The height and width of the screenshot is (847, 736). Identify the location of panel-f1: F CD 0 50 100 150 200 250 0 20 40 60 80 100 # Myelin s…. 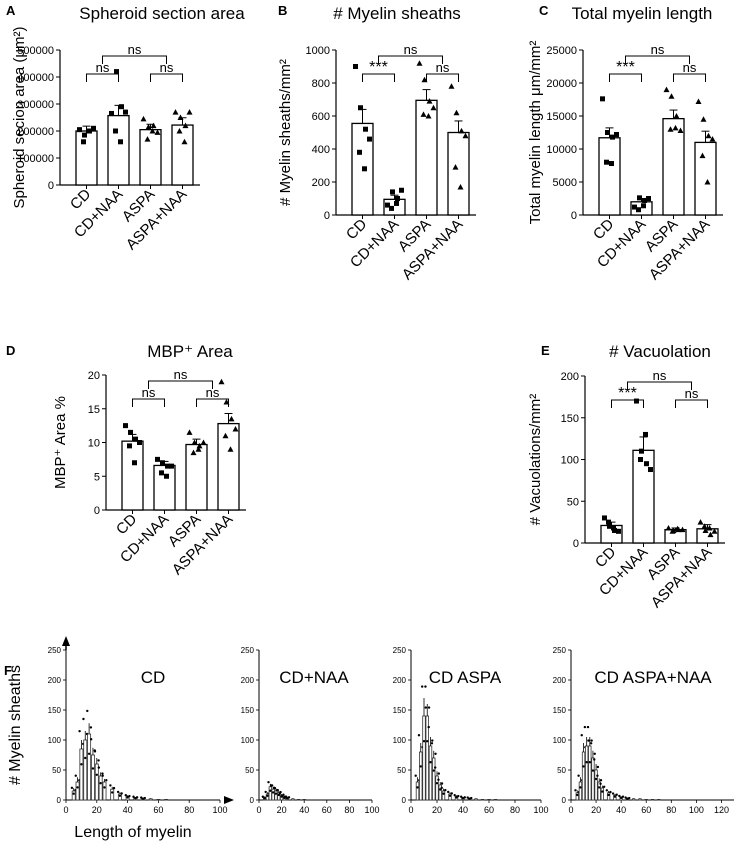
(119, 738).